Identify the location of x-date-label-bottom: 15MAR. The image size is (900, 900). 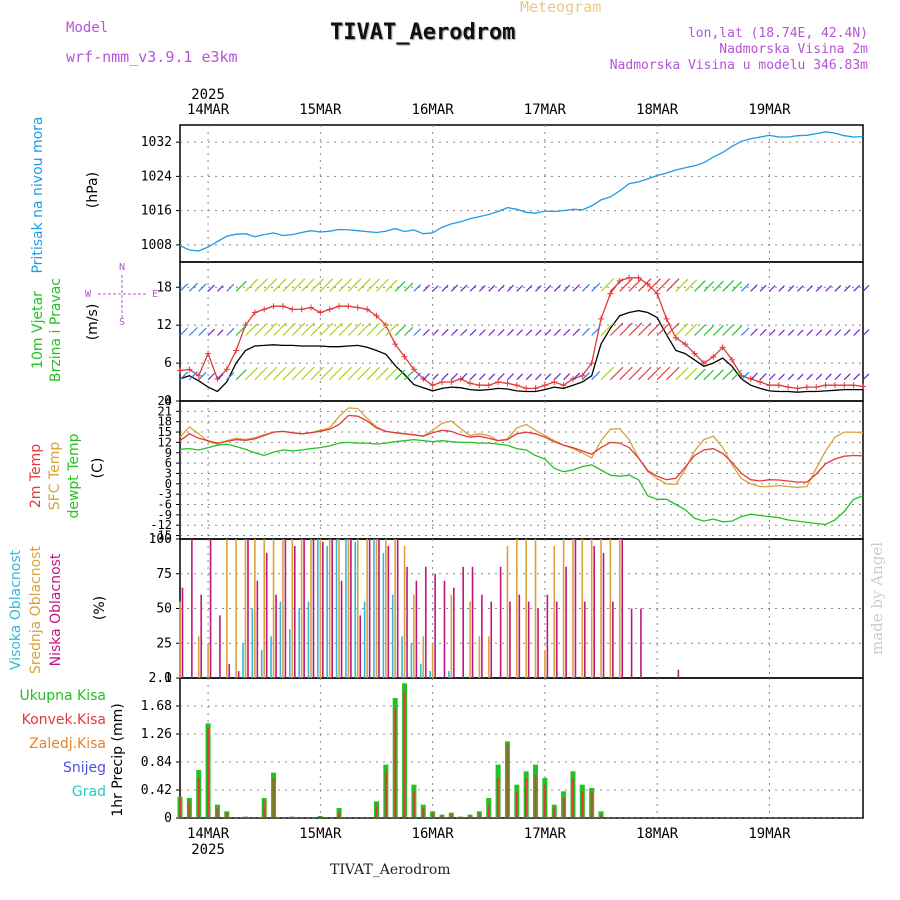
(320, 834).